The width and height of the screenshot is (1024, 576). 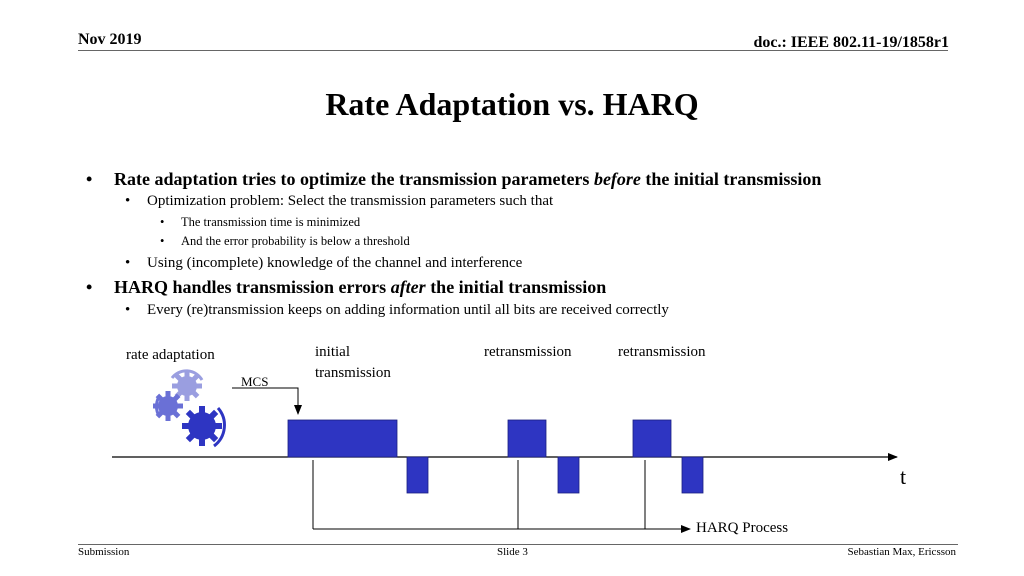 What do you see at coordinates (110, 39) in the screenshot?
I see `header-date: Nov 2019` at bounding box center [110, 39].